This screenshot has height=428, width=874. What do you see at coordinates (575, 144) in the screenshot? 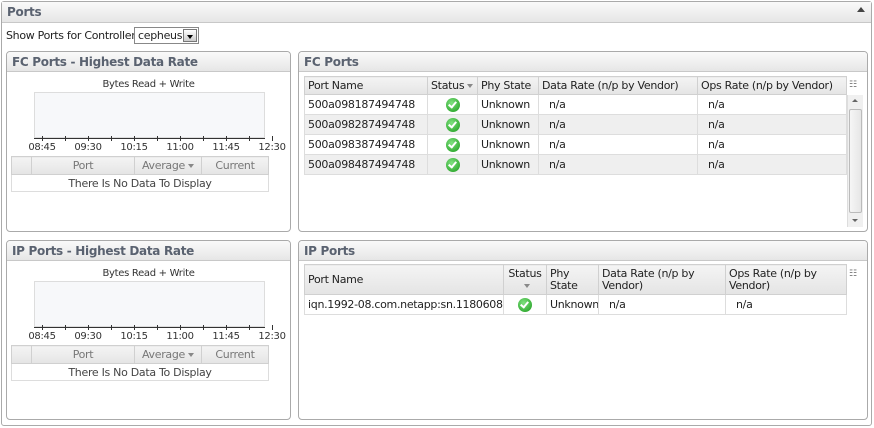
I see `table-row: 500a098387494748 Unknown n/a n/a` at bounding box center [575, 144].